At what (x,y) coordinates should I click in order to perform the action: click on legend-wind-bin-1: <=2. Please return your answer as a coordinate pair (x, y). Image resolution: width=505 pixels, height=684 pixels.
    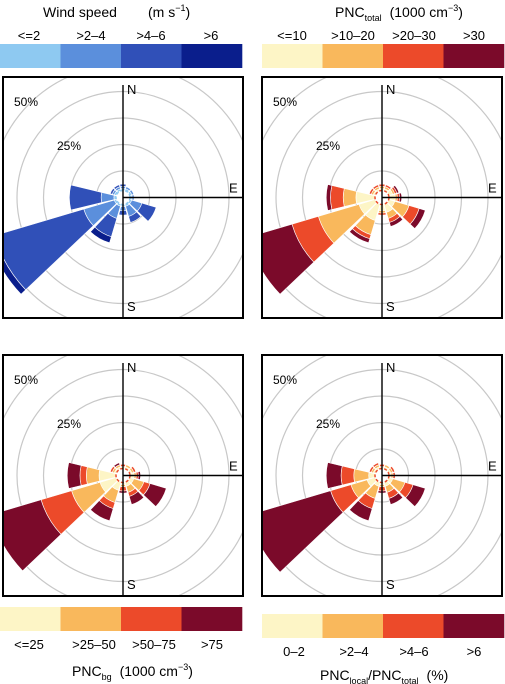
    Looking at the image, I should click on (29, 35).